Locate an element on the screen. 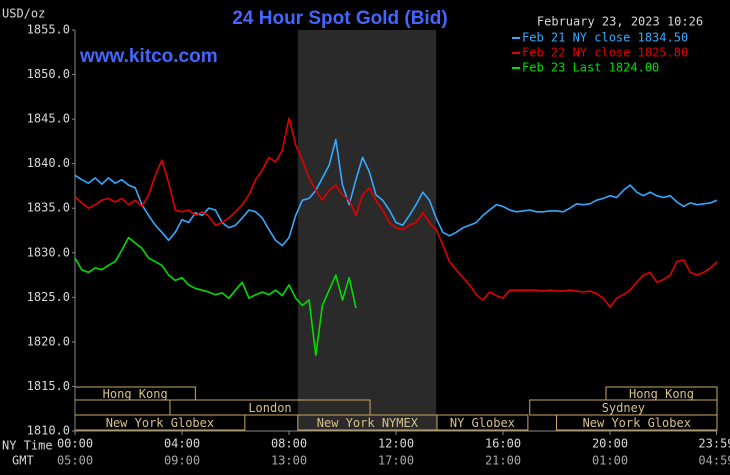 Image resolution: width=730 pixels, height=475 pixels. legend-label: Feb 21 NY close 1834.50 is located at coordinates (605, 38).